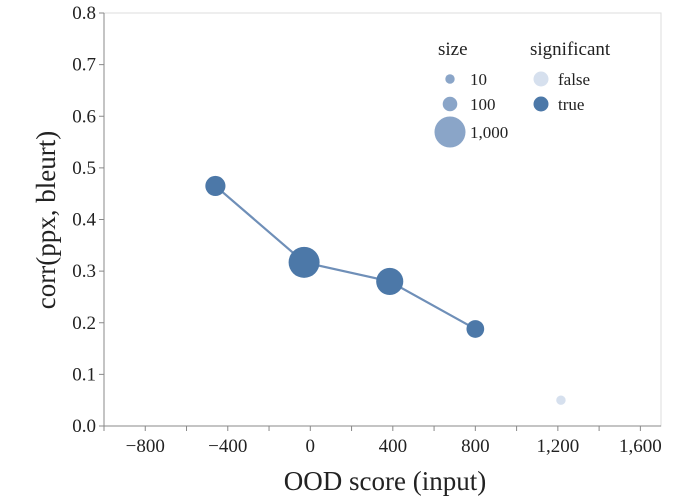 The image size is (676, 499). I want to click on y-tick-label: 0.5, so click(84, 168).